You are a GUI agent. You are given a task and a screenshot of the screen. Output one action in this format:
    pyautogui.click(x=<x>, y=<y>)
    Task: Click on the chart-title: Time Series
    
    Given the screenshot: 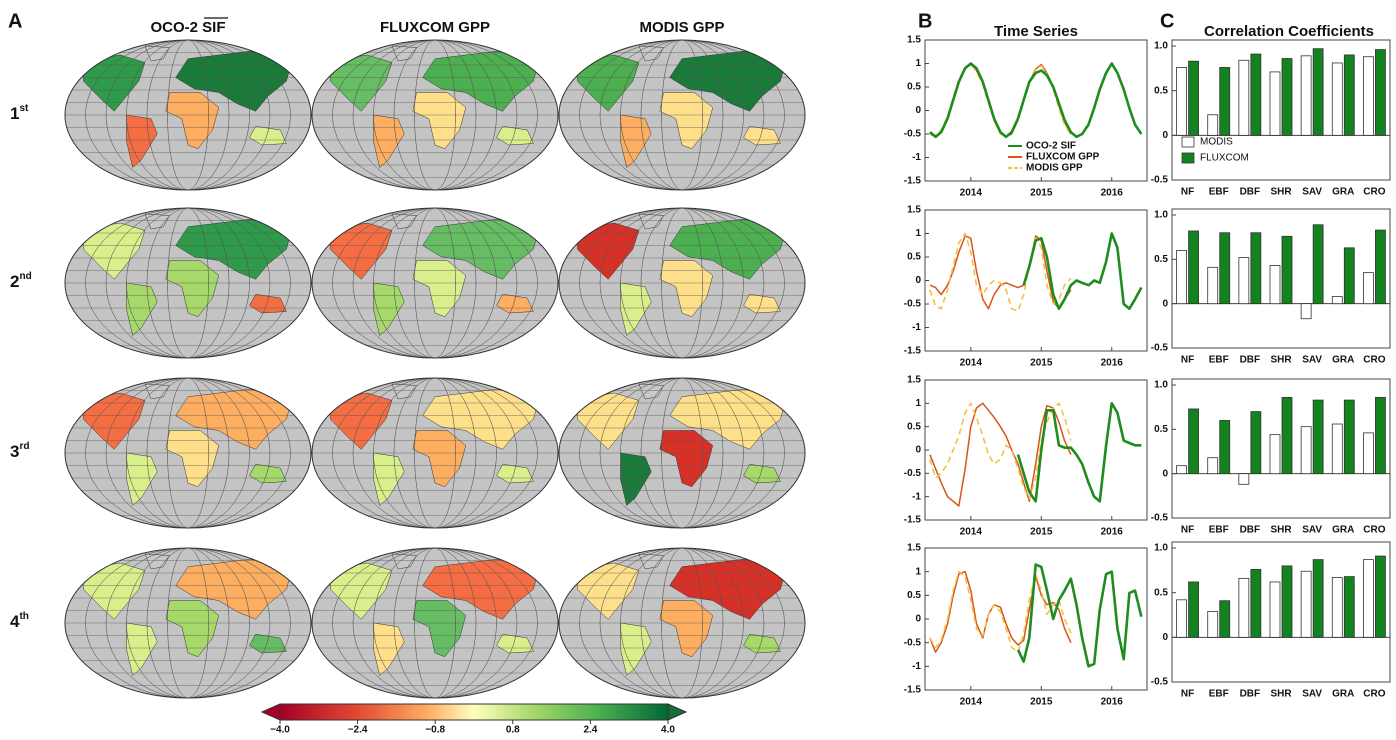 What is the action you would take?
    pyautogui.click(x=1036, y=31)
    